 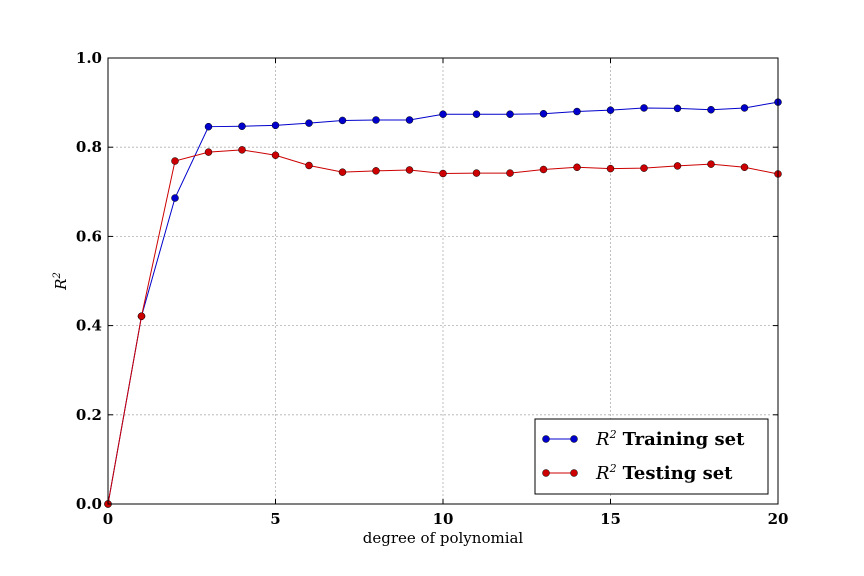 I want to click on y-tick-label: 0.8, so click(x=89, y=147).